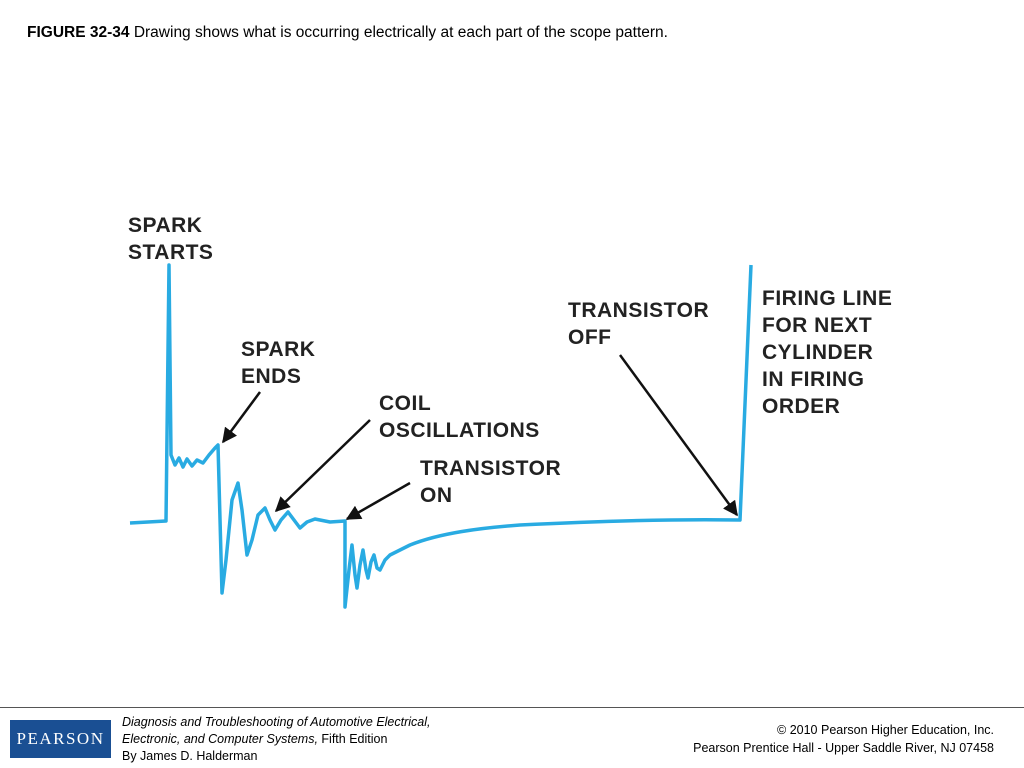  Describe the element at coordinates (813, 379) in the screenshot. I see `callout-line: IN FIRING` at that location.